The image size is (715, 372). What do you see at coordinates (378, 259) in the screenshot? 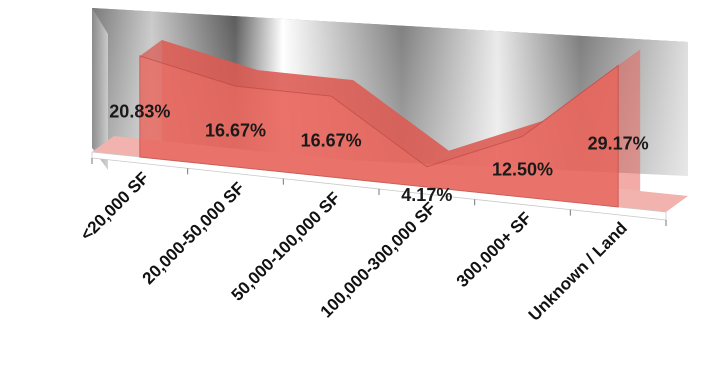
I see `x-tick-label: 100,000-300,000 SF` at bounding box center [378, 259].